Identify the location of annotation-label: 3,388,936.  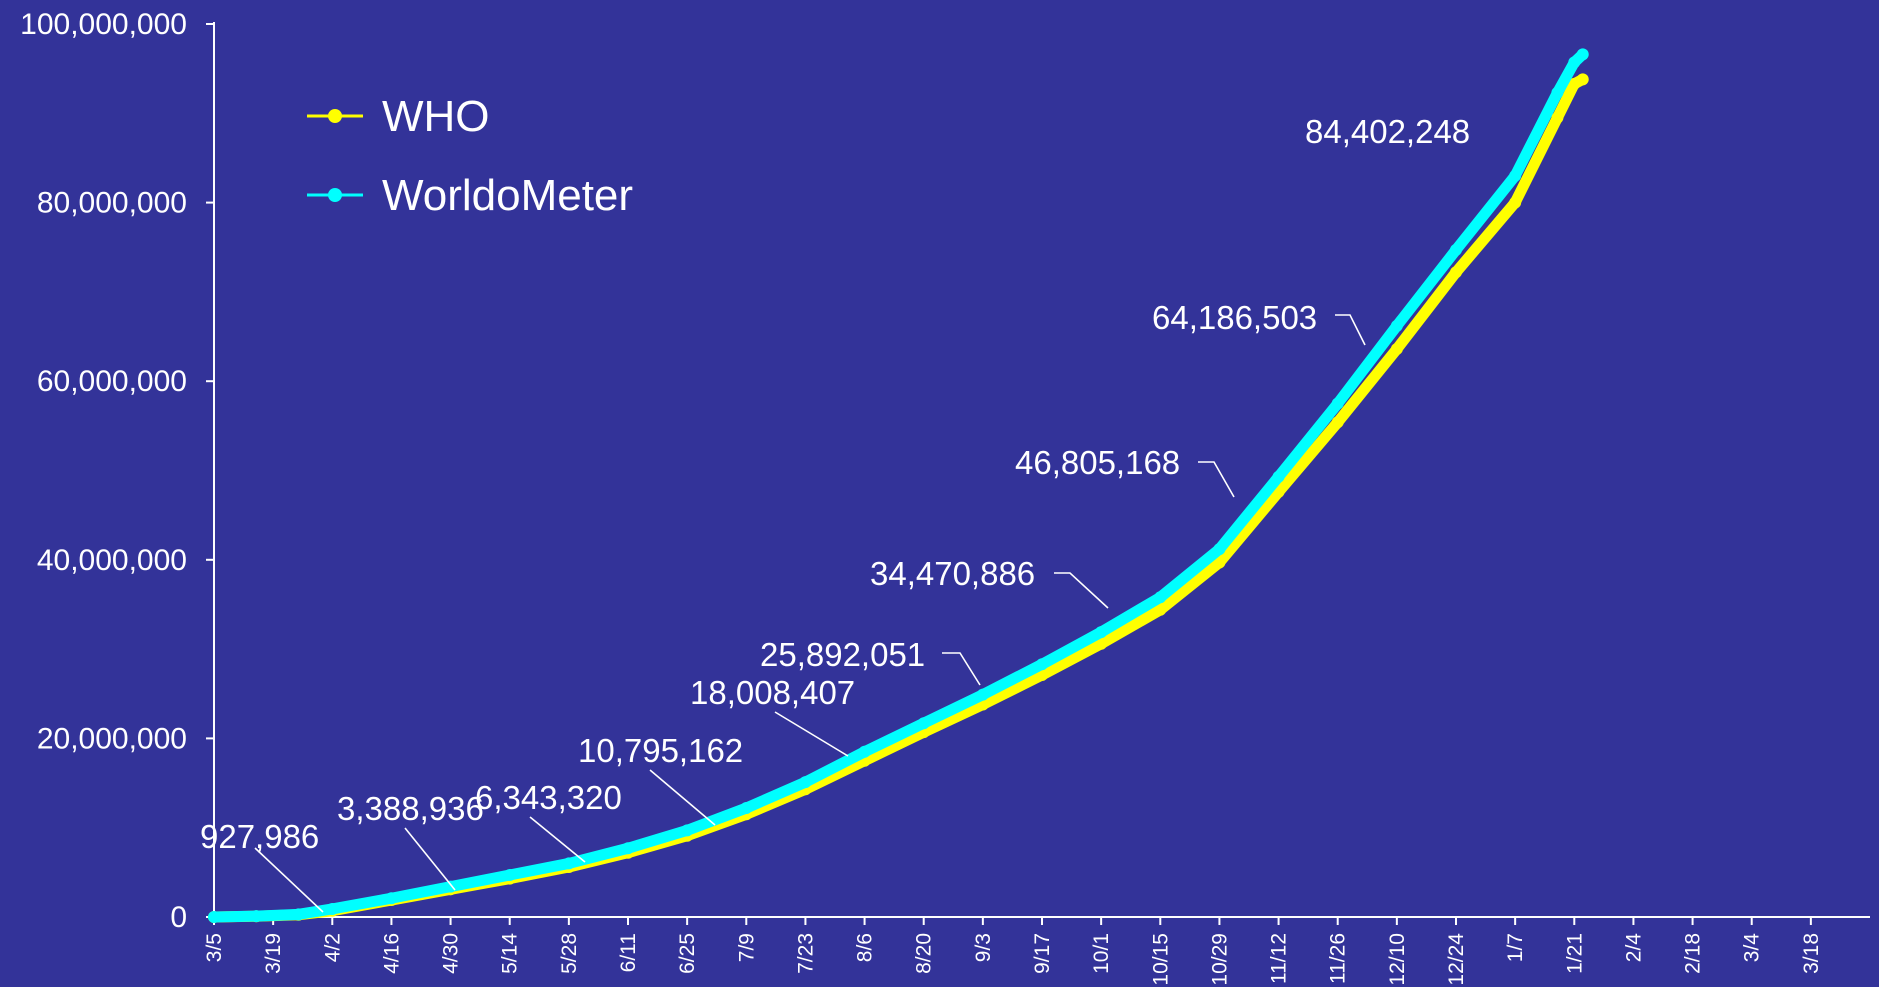
(410, 808).